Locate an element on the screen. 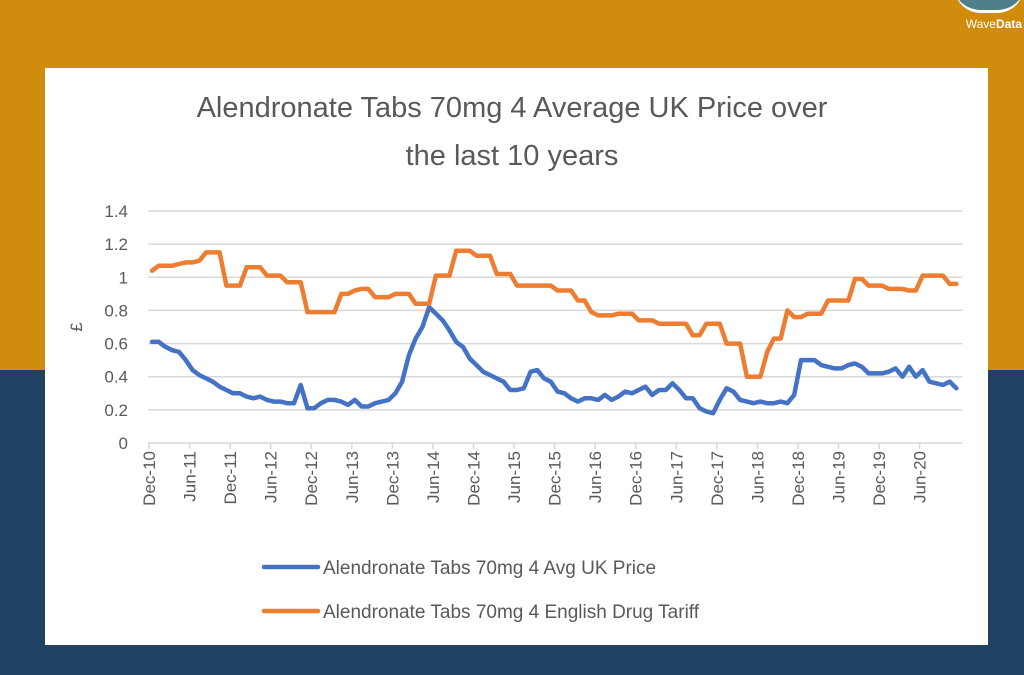  x-tick-label: Dec-13 is located at coordinates (392, 478).